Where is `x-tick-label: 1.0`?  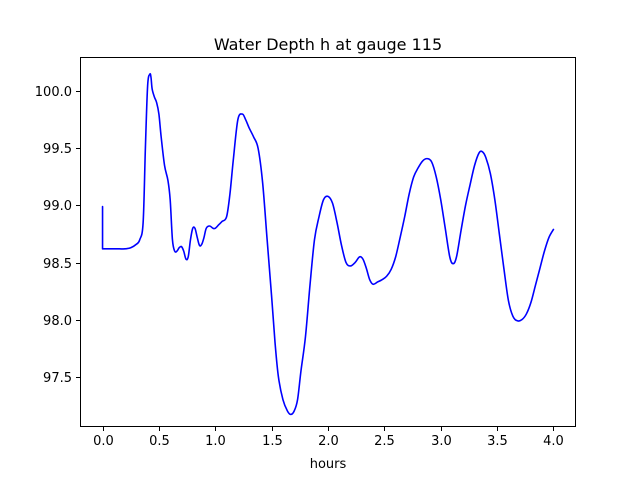 x-tick-label: 1.0 is located at coordinates (215, 441).